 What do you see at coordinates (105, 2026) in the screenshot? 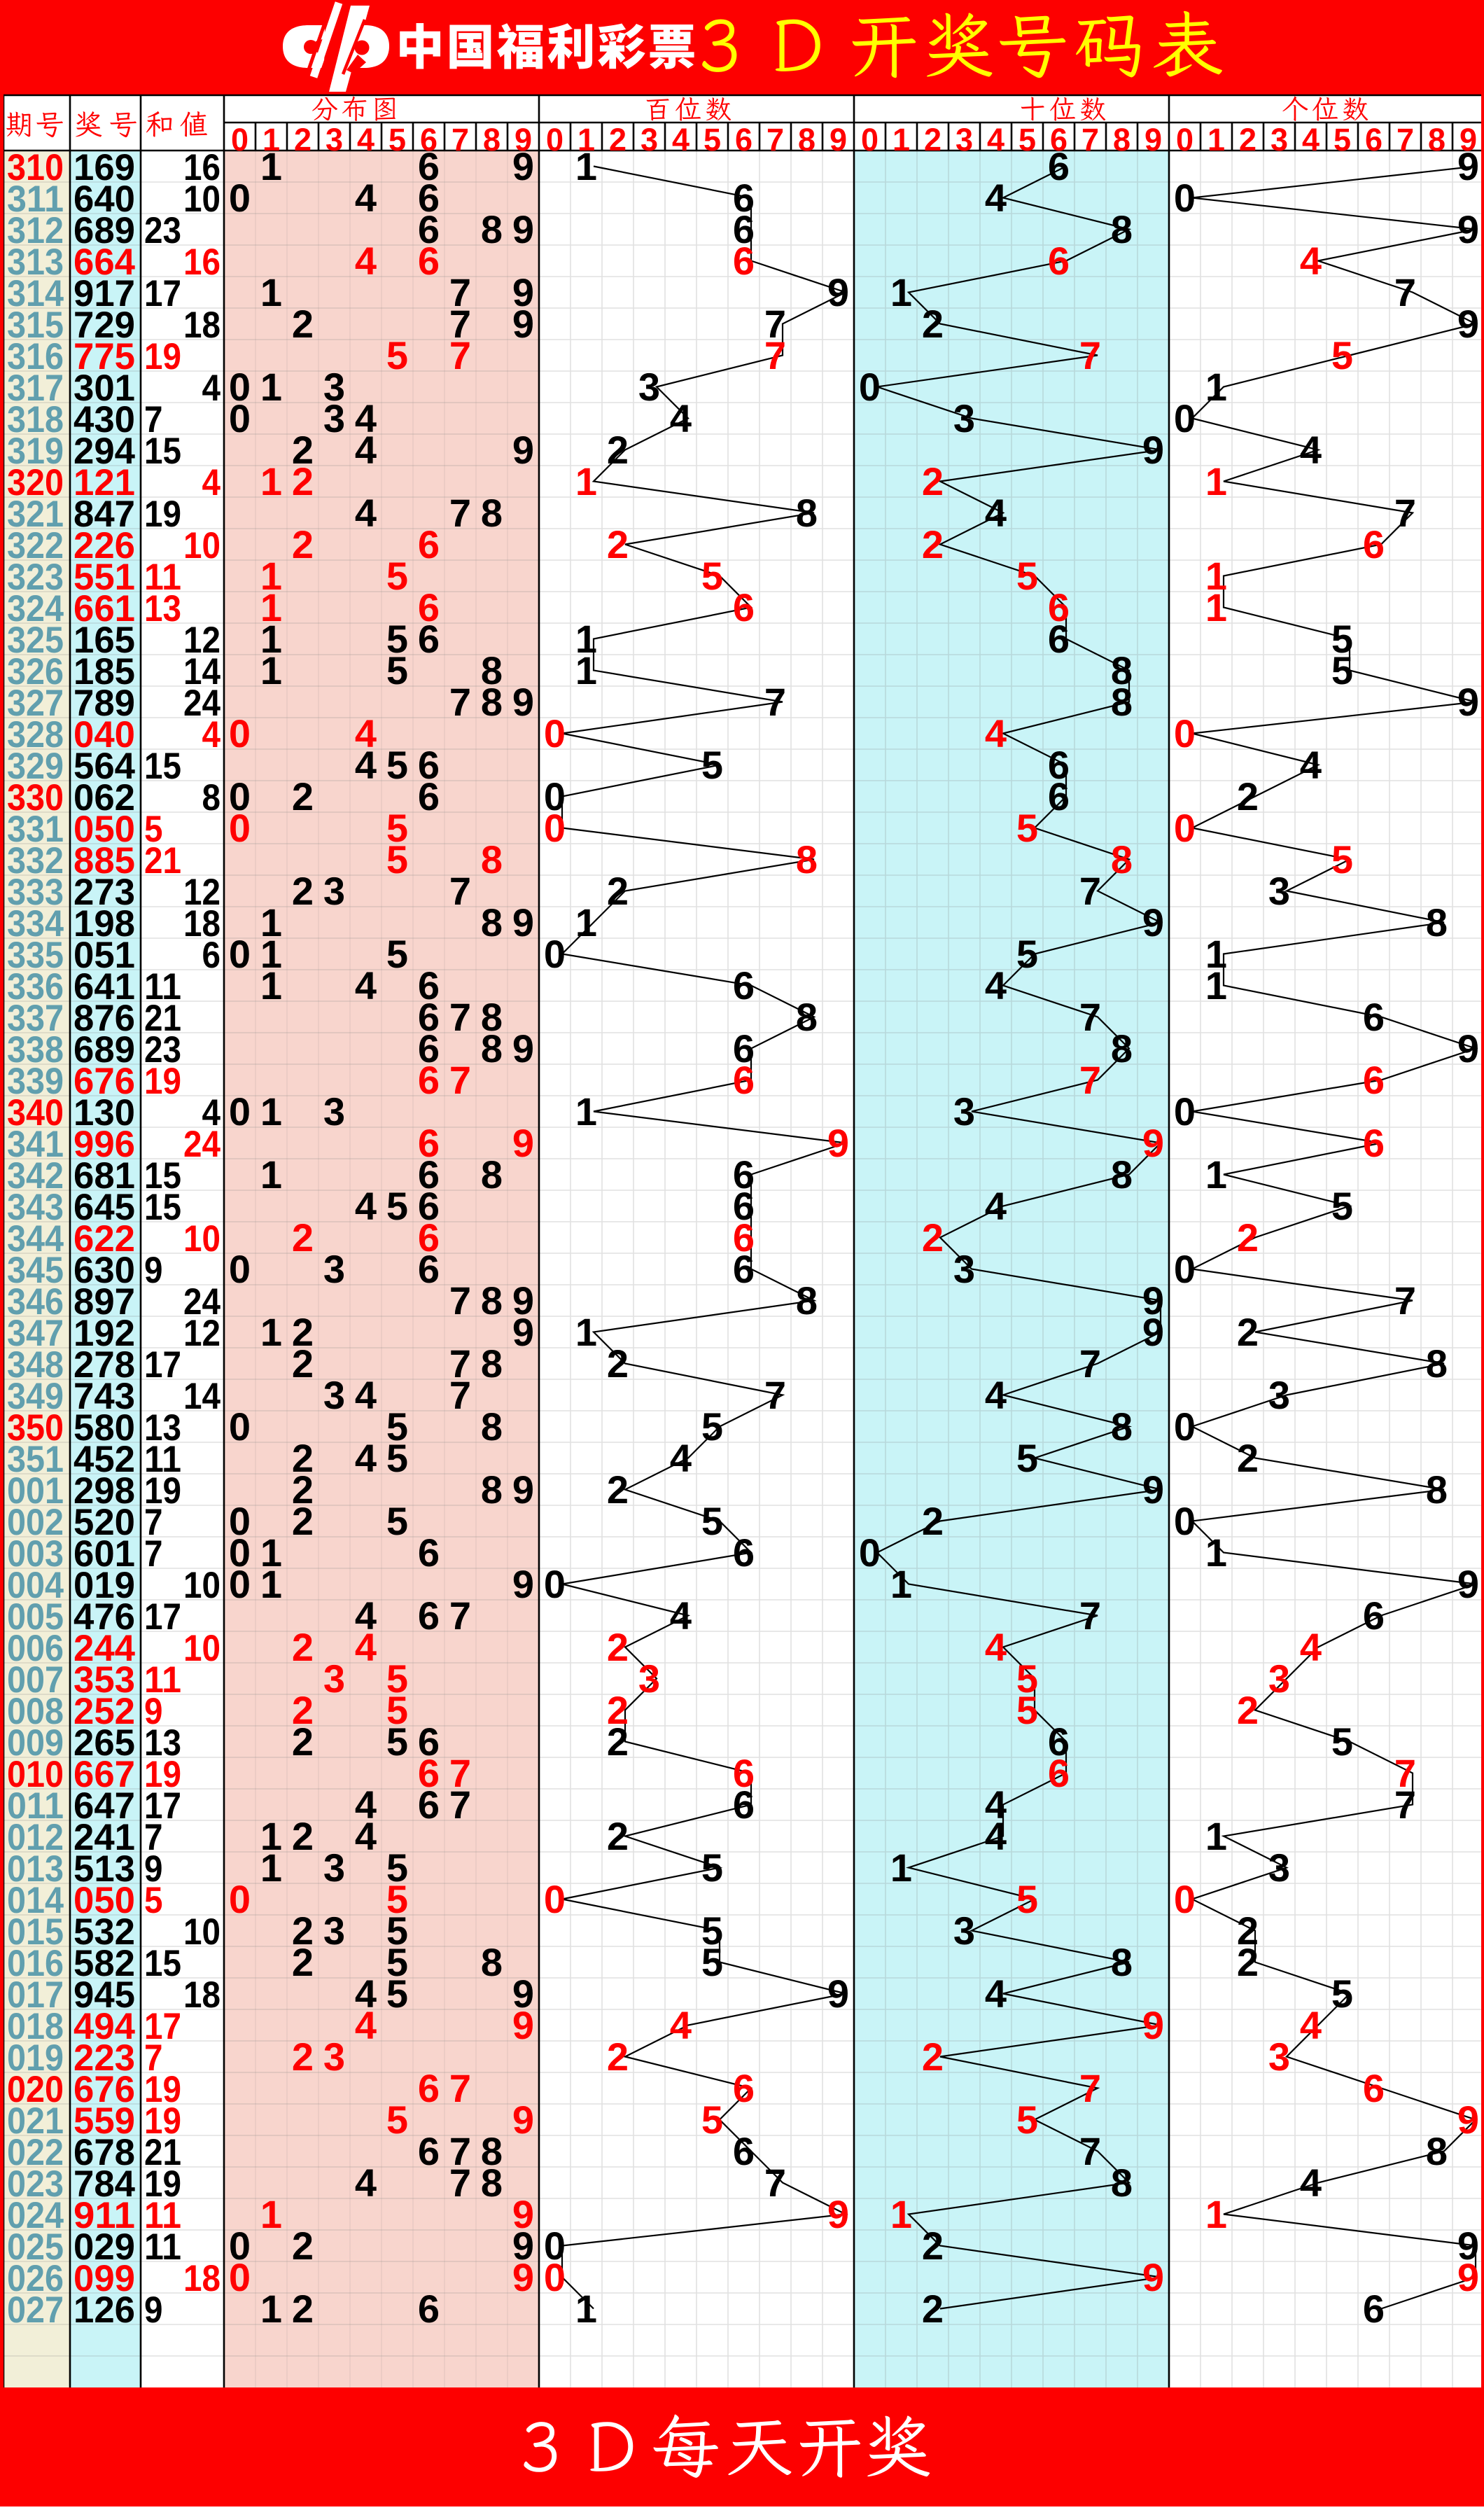
I see `svg-text: 494` at bounding box center [105, 2026].